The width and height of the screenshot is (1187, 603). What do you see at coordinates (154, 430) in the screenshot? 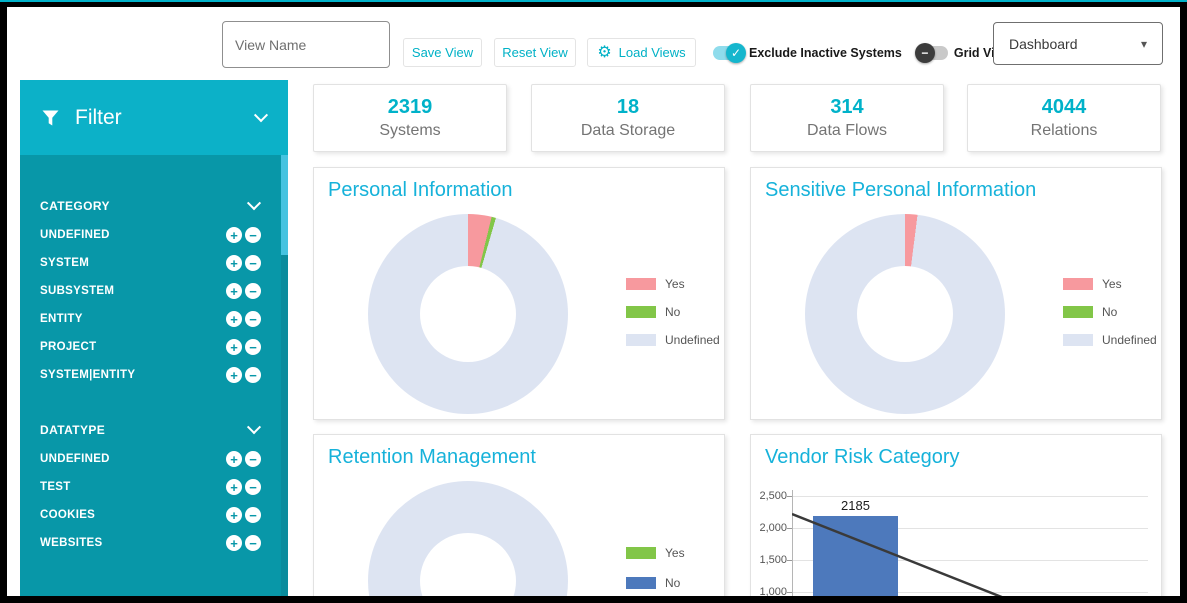
I see `filter-section-datatype: DATATYPE` at bounding box center [154, 430].